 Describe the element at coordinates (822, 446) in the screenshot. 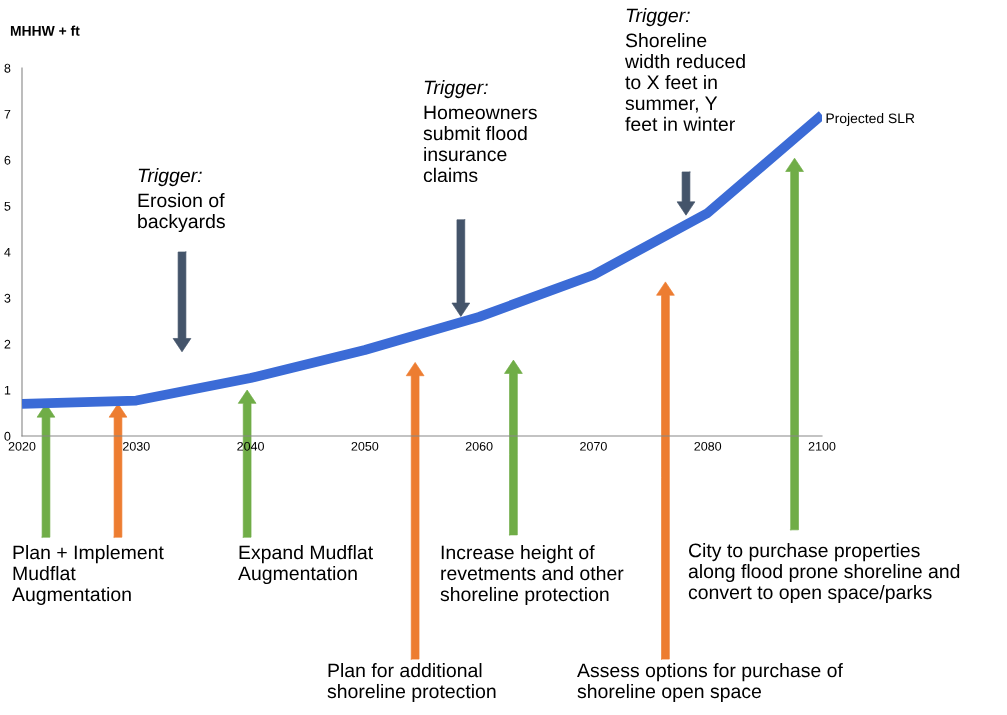

I see `x-tick-label: 2100` at that location.